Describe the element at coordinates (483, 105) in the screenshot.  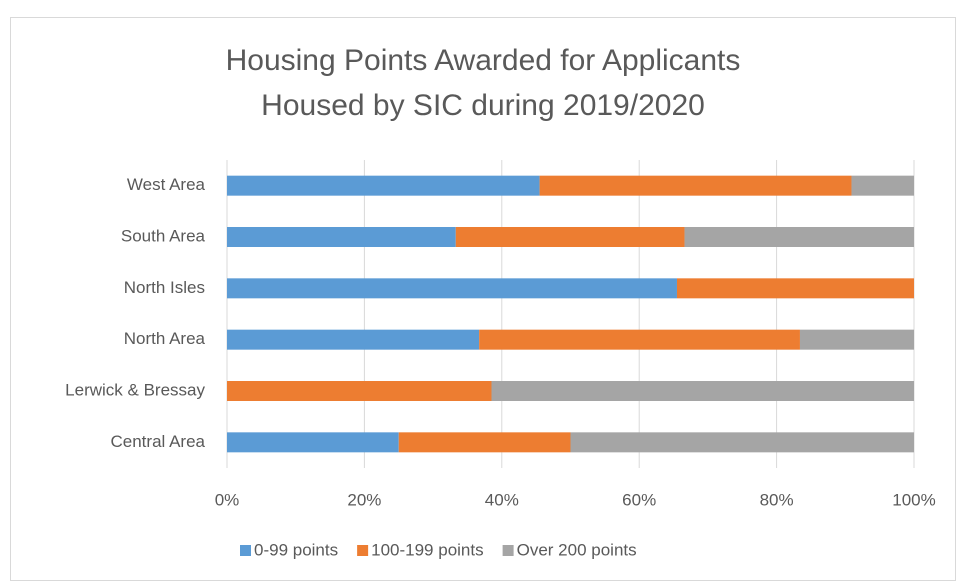
I see `chart-title: Housed by SIC during 2019/2020` at that location.